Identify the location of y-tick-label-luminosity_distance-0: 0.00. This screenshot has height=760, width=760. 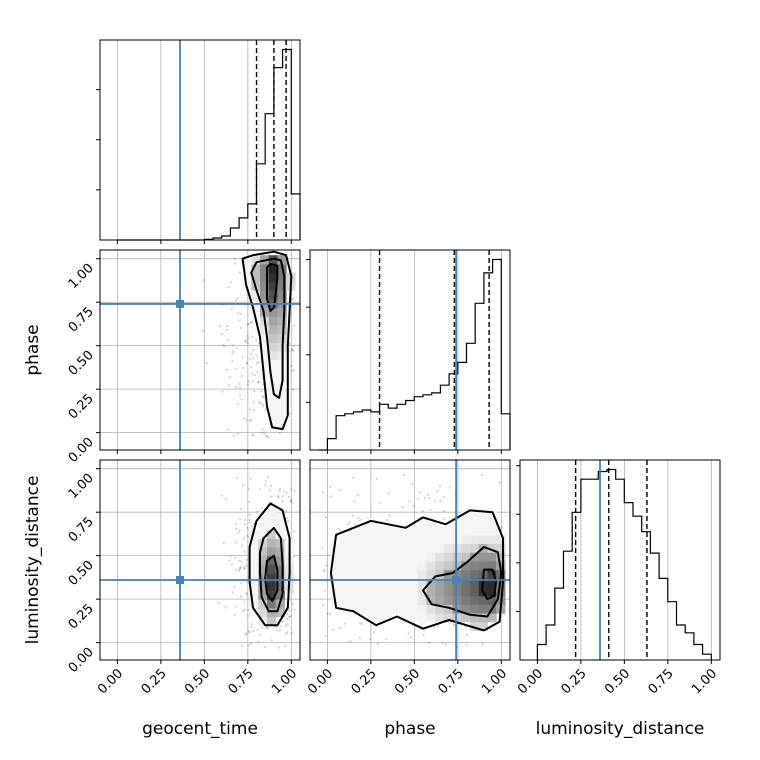
(81, 660).